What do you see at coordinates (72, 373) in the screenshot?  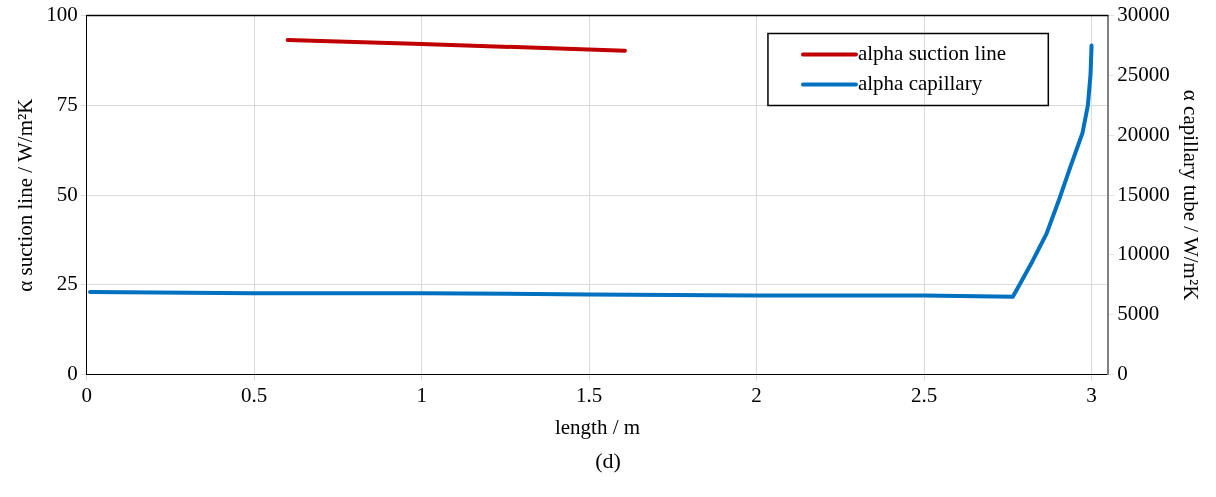 I see `y-tick-label: 0` at bounding box center [72, 373].